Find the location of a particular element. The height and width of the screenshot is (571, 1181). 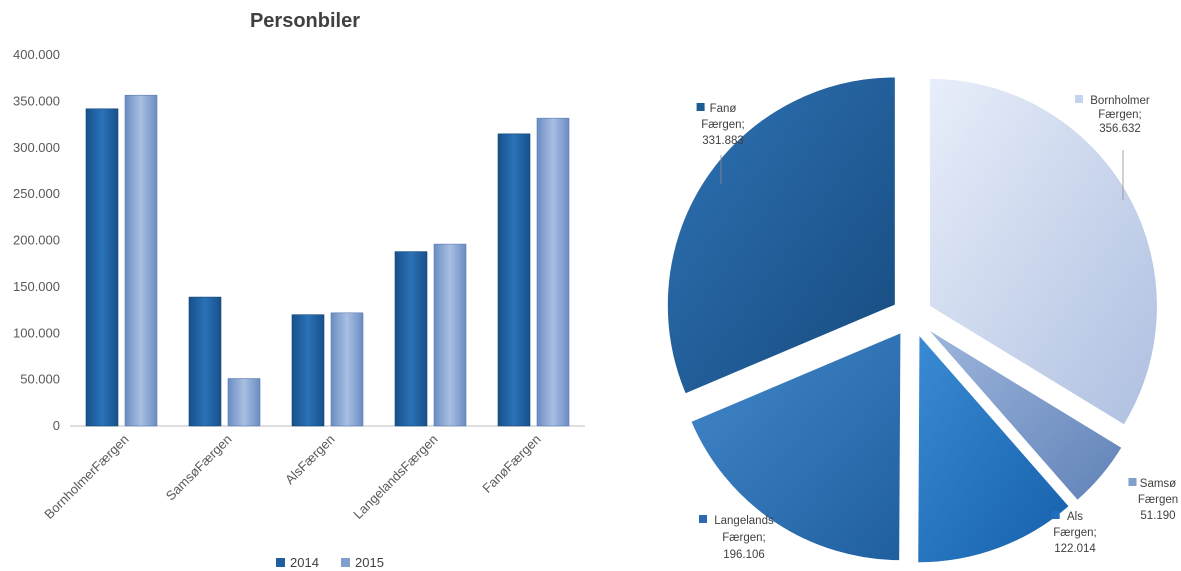

x-tick-label: AlsFærgen is located at coordinates (310, 460).